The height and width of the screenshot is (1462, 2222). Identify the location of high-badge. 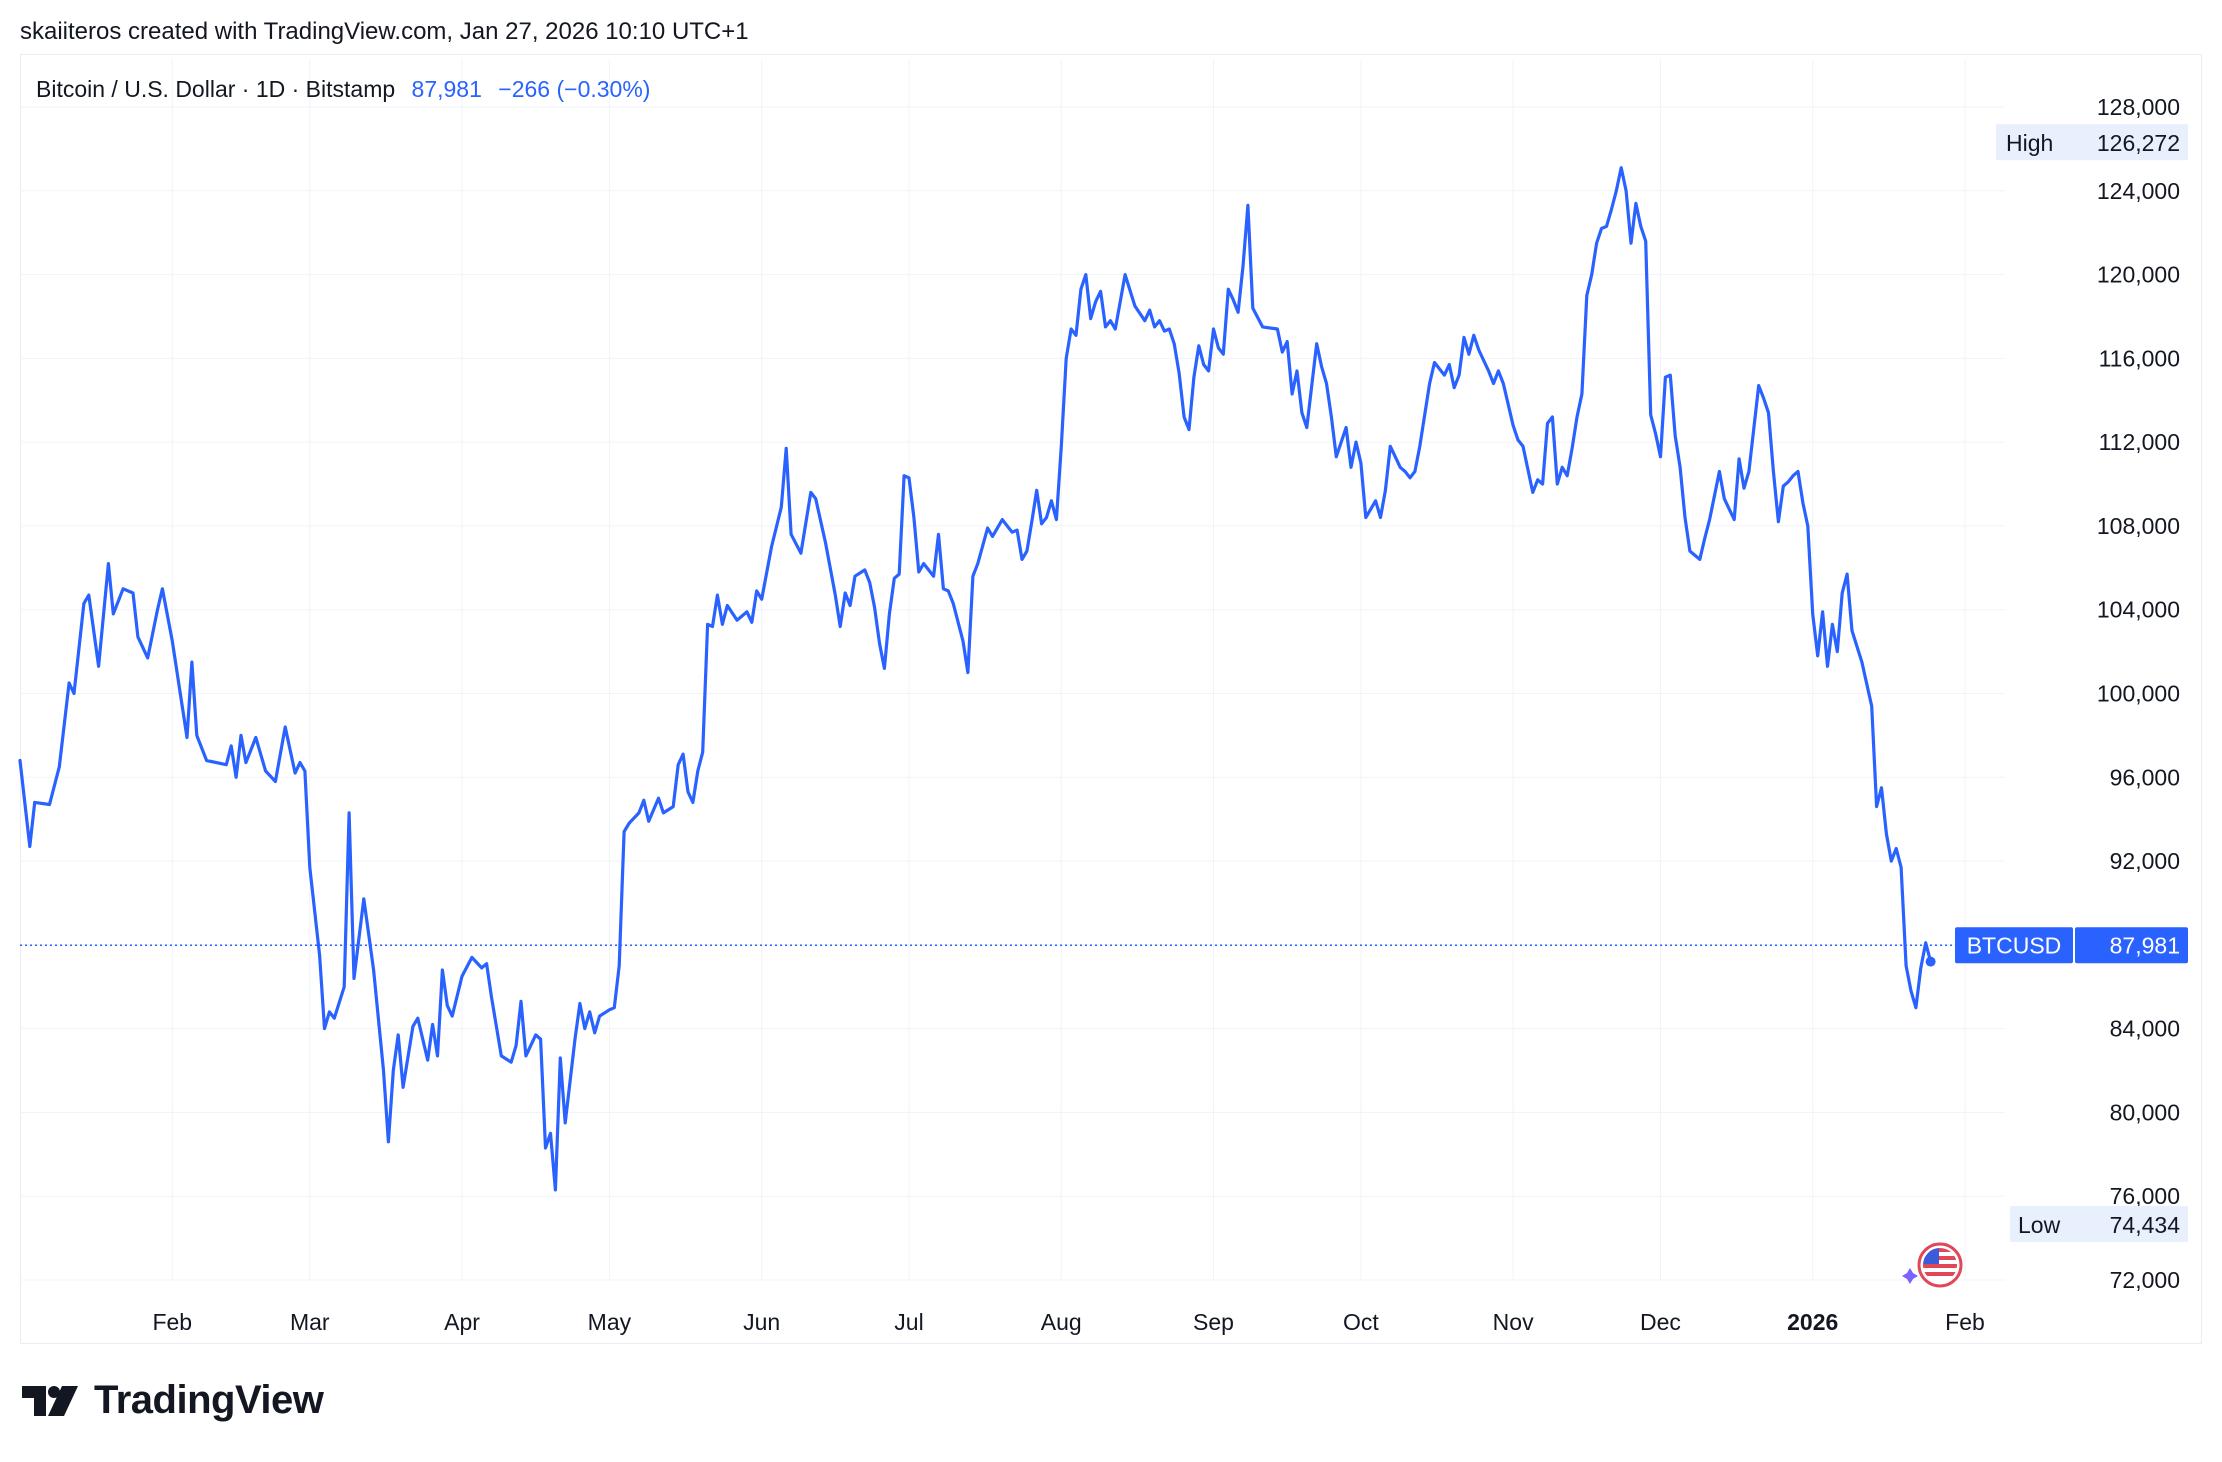
(2092, 142).